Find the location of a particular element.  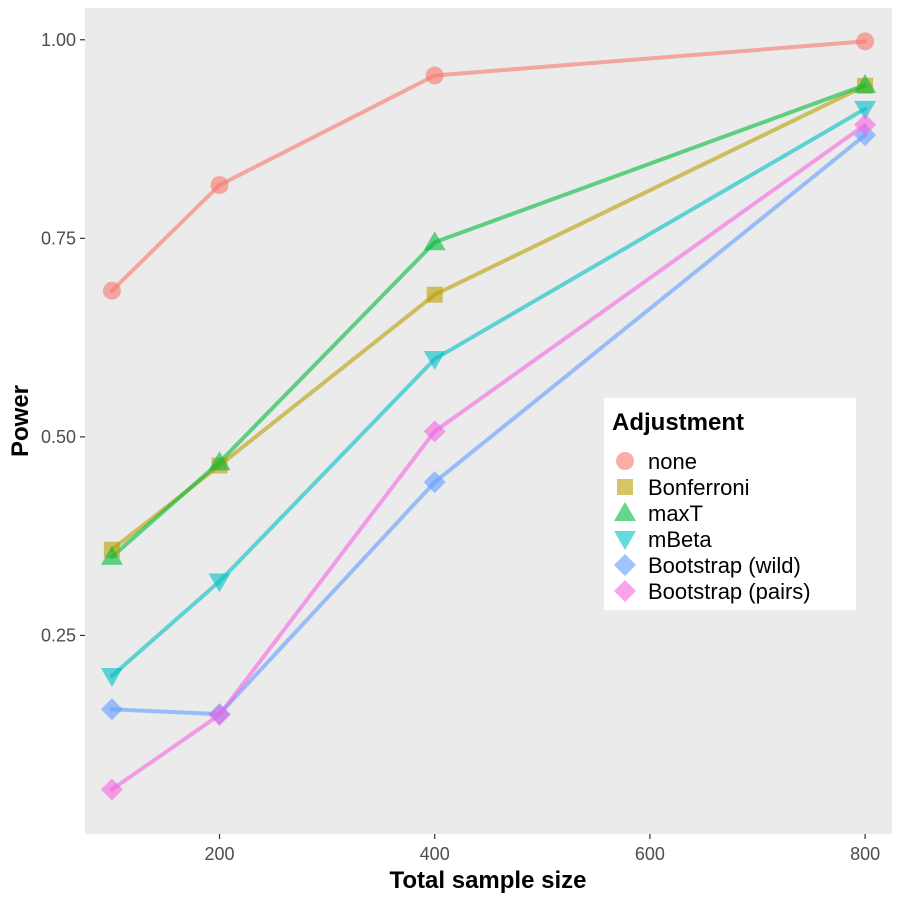

y-axis-title: Power is located at coordinates (20, 421).